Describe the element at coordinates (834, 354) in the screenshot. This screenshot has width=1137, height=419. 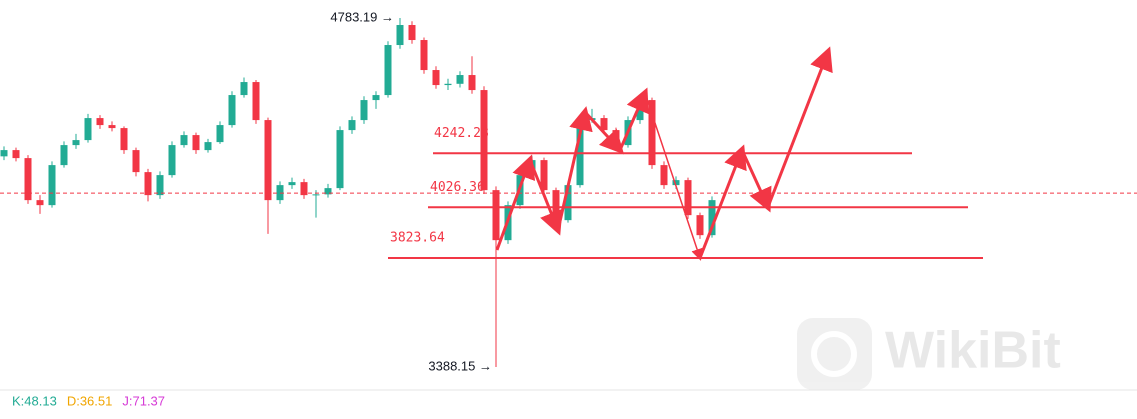
I see `watermark-logo` at that location.